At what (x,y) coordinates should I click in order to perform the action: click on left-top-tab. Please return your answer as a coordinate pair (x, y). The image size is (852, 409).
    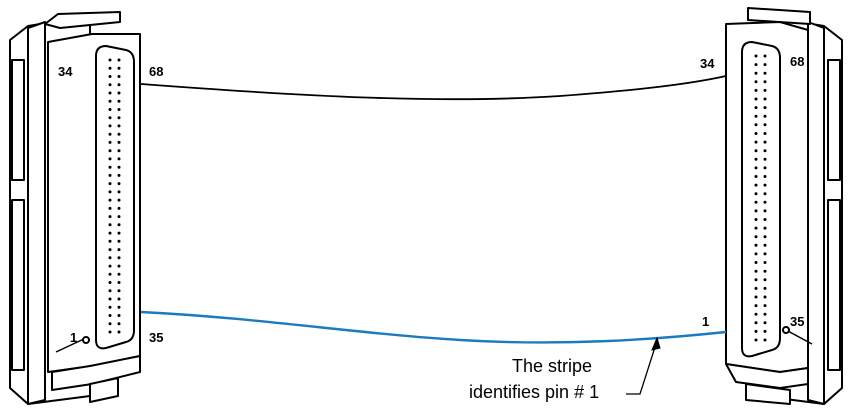
    Looking at the image, I should click on (82, 20).